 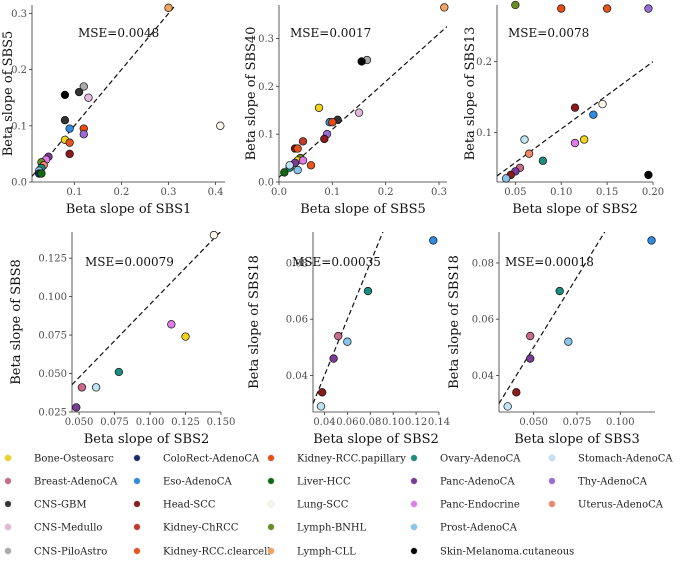 What do you see at coordinates (480, 459) in the screenshot?
I see `legend-label: Ovary-AdenoCA` at bounding box center [480, 459].